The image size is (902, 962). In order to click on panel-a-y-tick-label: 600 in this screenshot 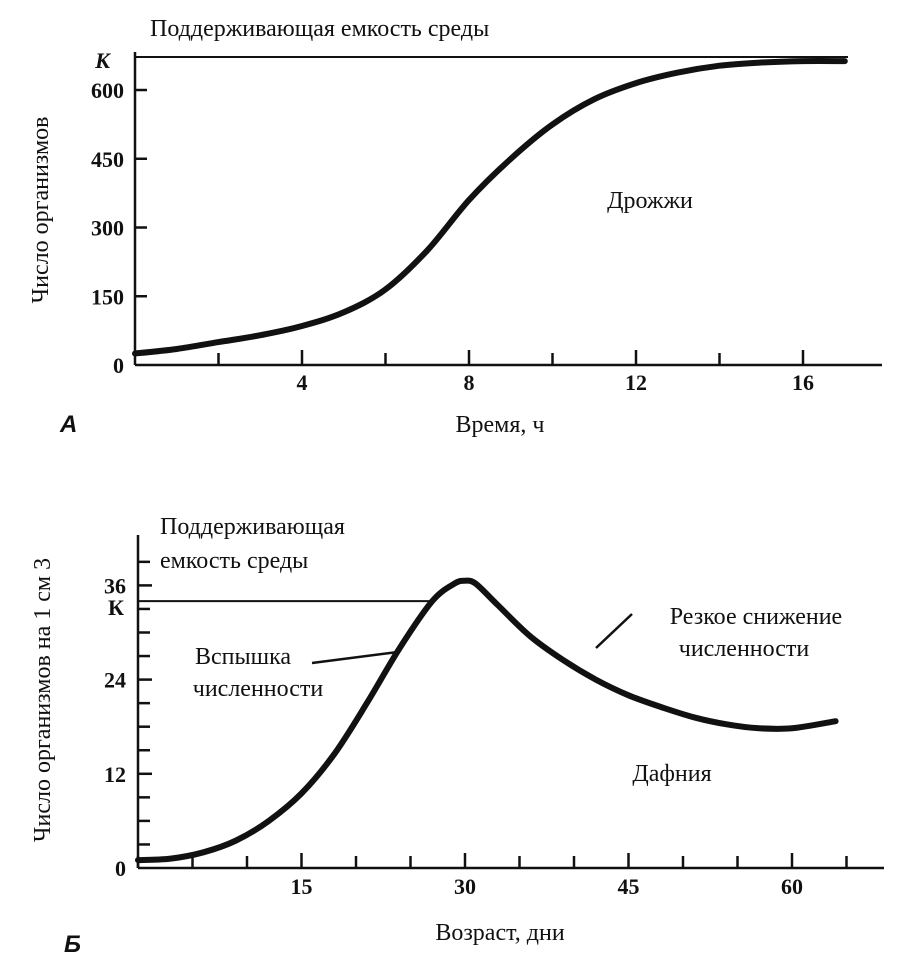, I will do `click(107, 90)`.